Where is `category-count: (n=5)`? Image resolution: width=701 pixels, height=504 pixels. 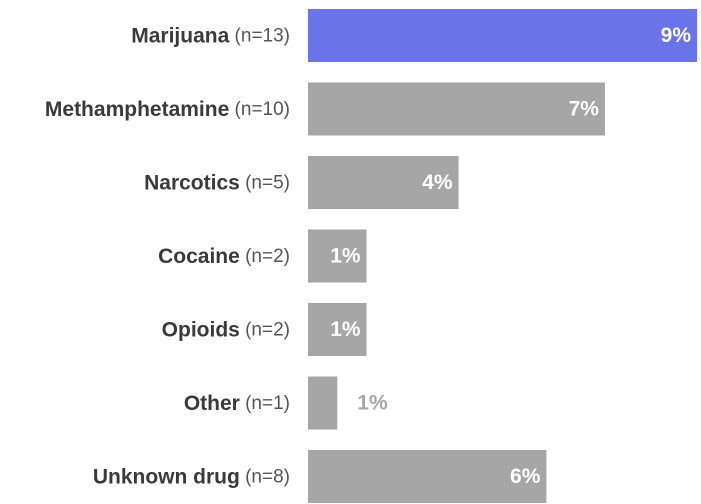
category-count: (n=5) is located at coordinates (265, 182).